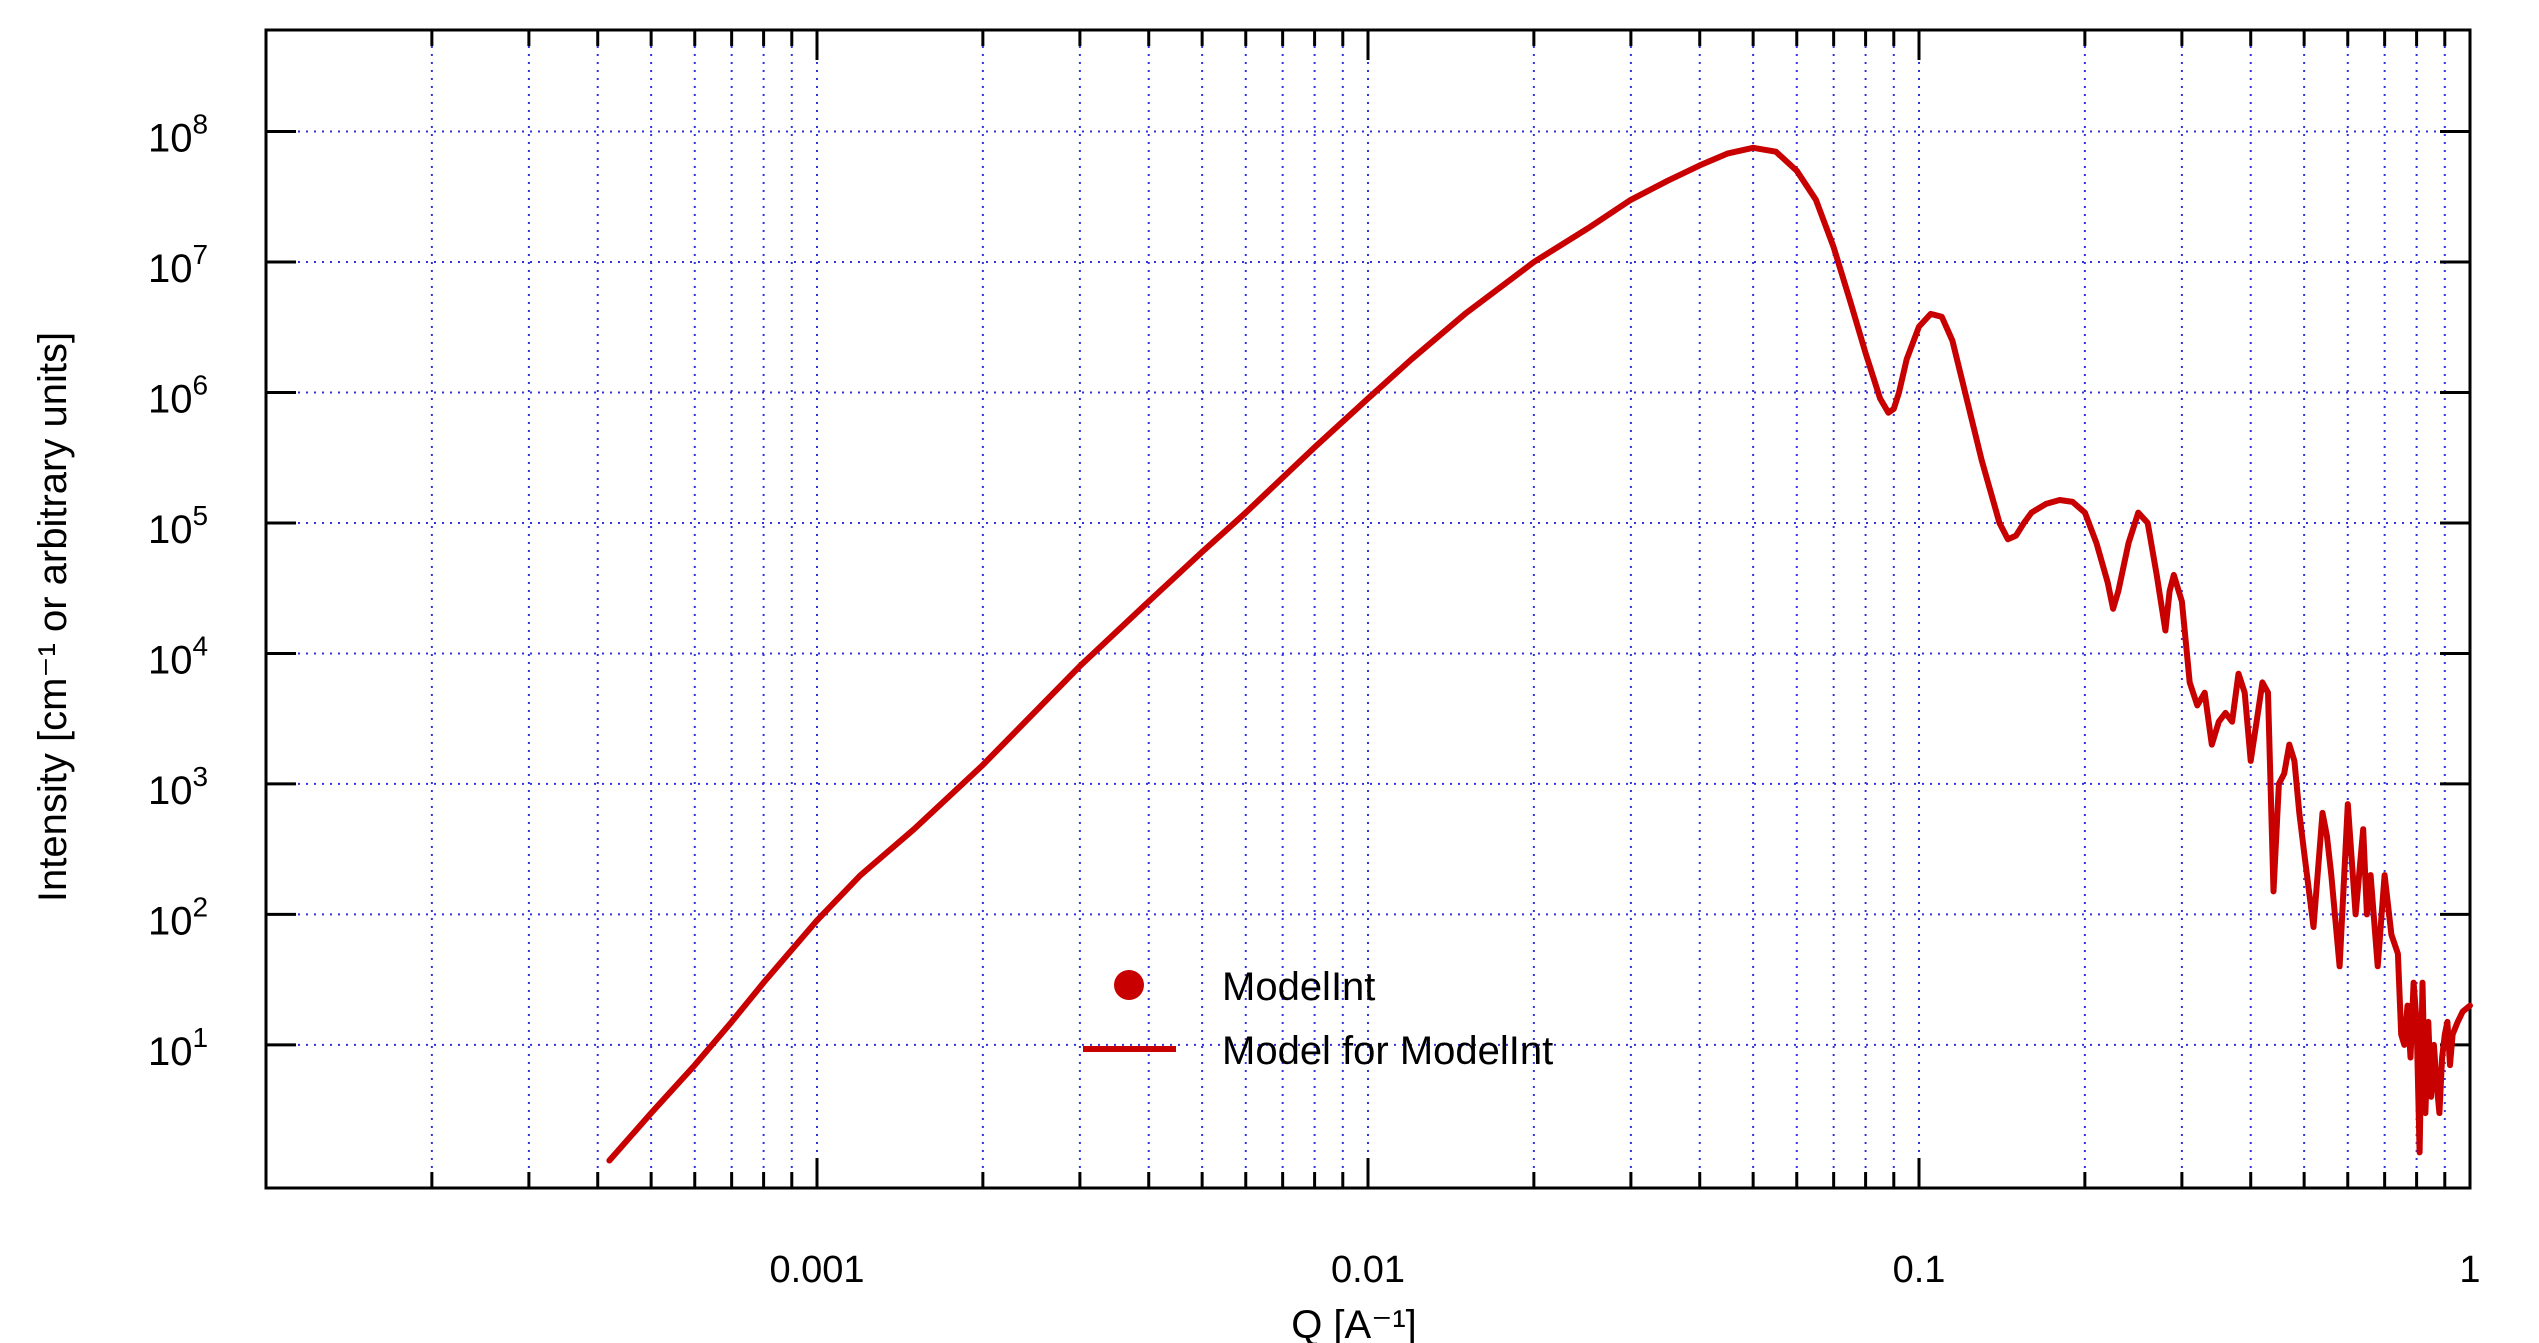 This screenshot has height=1343, width=2539. What do you see at coordinates (816, 1270) in the screenshot?
I see `x-tick-label: 0.001` at bounding box center [816, 1270].